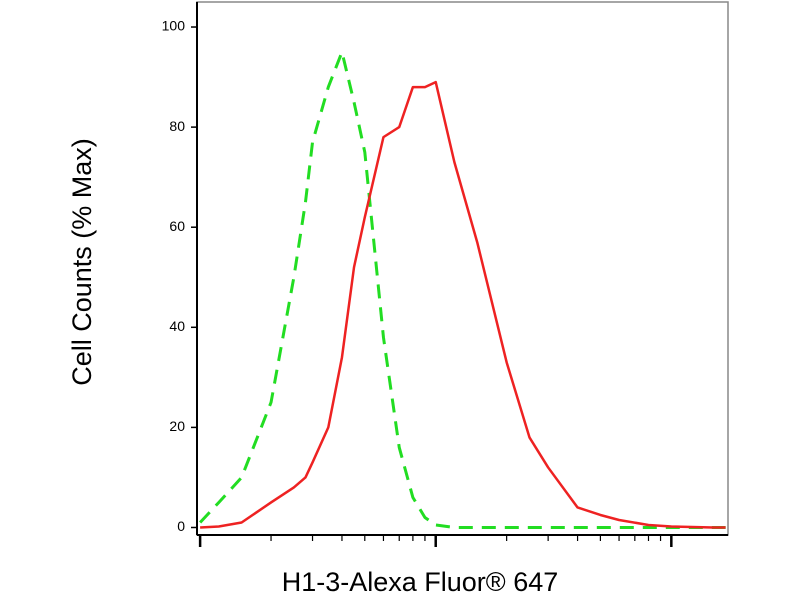 Image resolution: width=800 pixels, height=600 pixels. Describe the element at coordinates (177, 326) in the screenshot. I see `y-tick-label: 40` at that location.